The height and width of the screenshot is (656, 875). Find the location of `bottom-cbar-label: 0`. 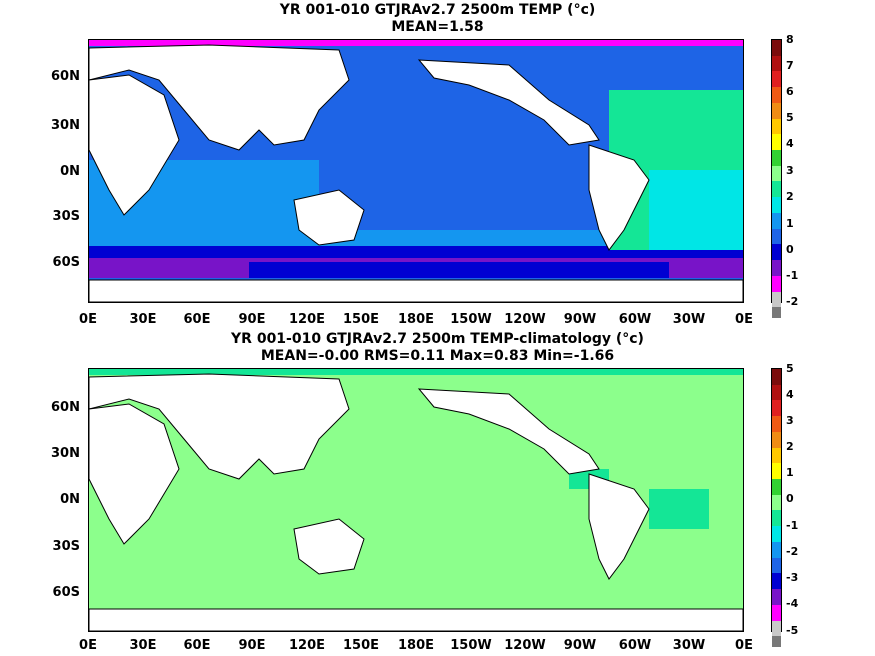

bottom-cbar-label: 0 is located at coordinates (790, 498).